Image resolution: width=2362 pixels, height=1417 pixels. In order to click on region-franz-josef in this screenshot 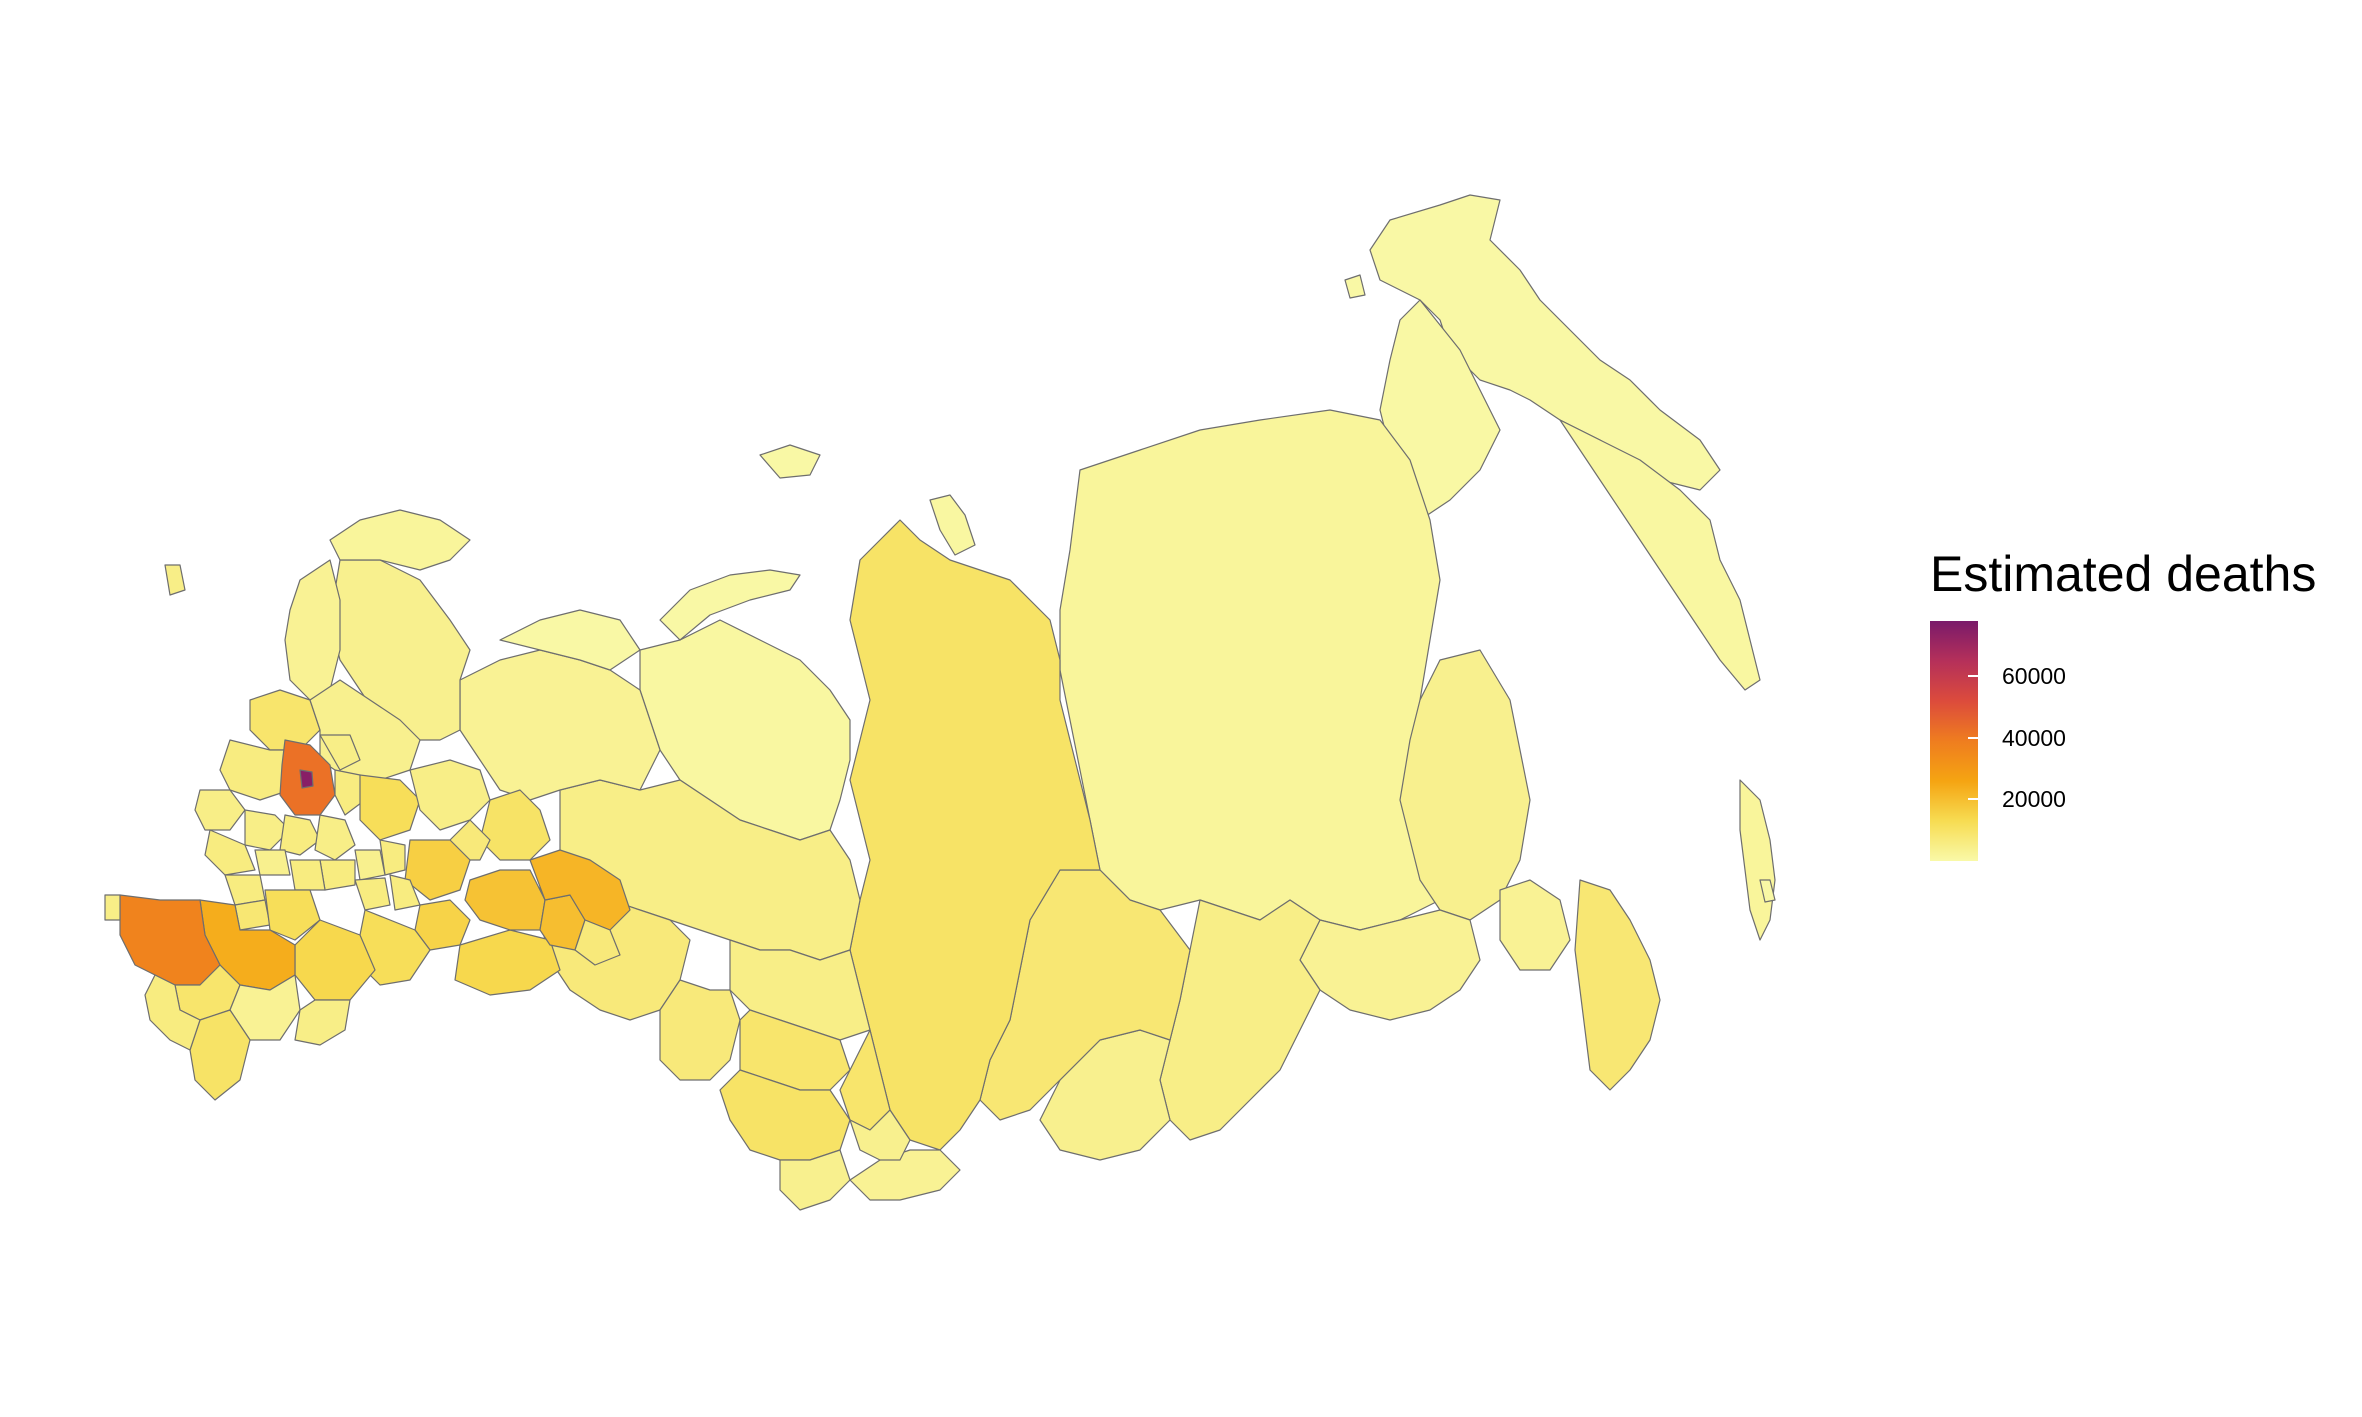, I will do `click(790, 461)`.